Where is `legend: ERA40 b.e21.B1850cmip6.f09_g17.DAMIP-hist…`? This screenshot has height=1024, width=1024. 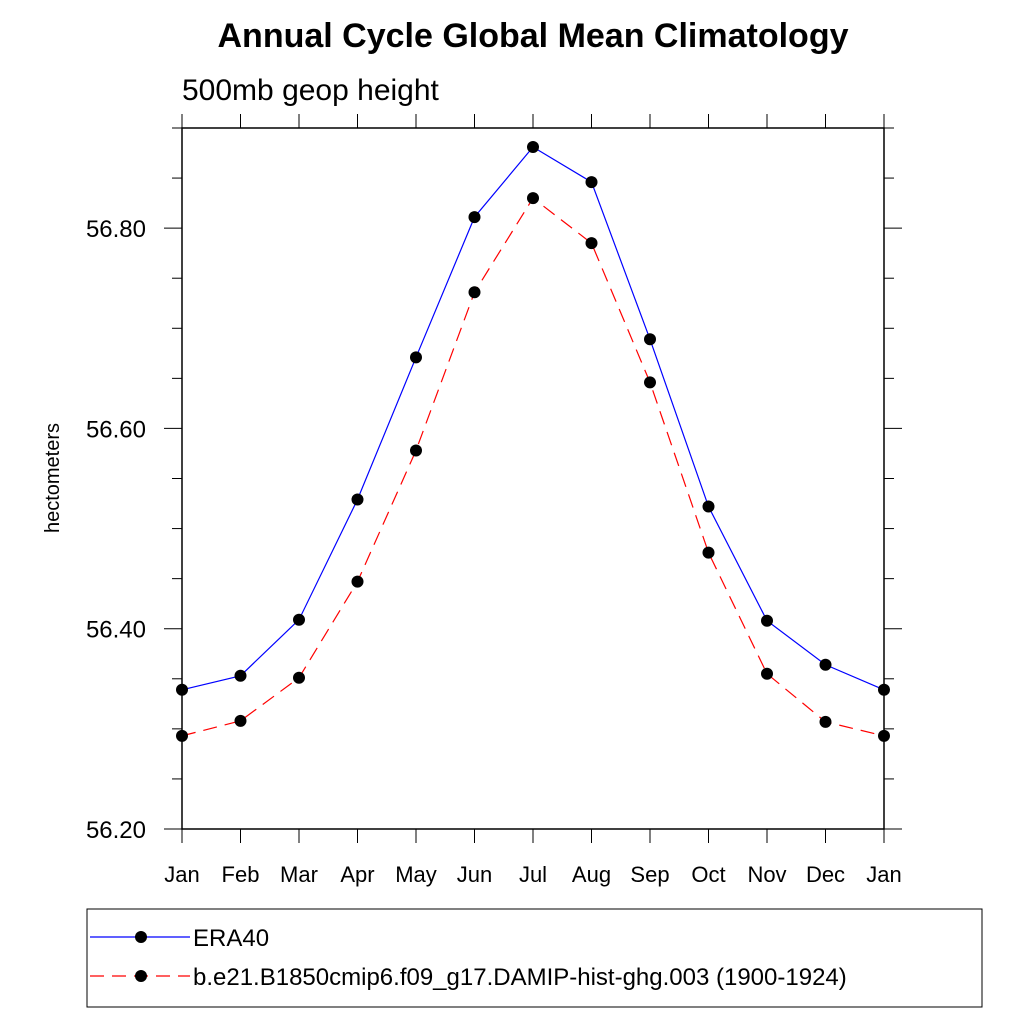 legend: ERA40 b.e21.B1850cmip6.f09_g17.DAMIP-hist… is located at coordinates (468, 958).